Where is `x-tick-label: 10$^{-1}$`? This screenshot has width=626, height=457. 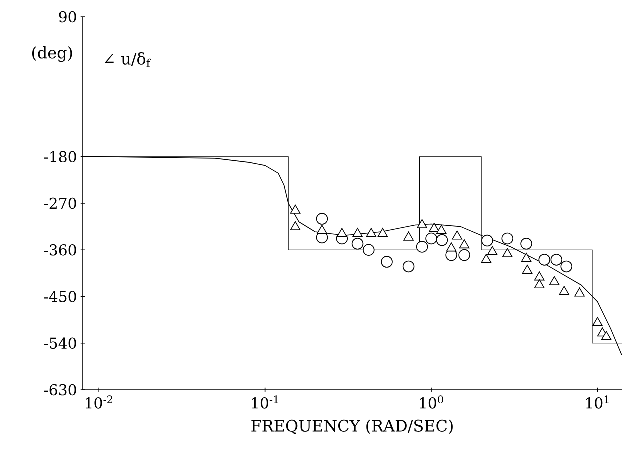
x-tick-label: 10$^{-1}$ is located at coordinates (265, 402).